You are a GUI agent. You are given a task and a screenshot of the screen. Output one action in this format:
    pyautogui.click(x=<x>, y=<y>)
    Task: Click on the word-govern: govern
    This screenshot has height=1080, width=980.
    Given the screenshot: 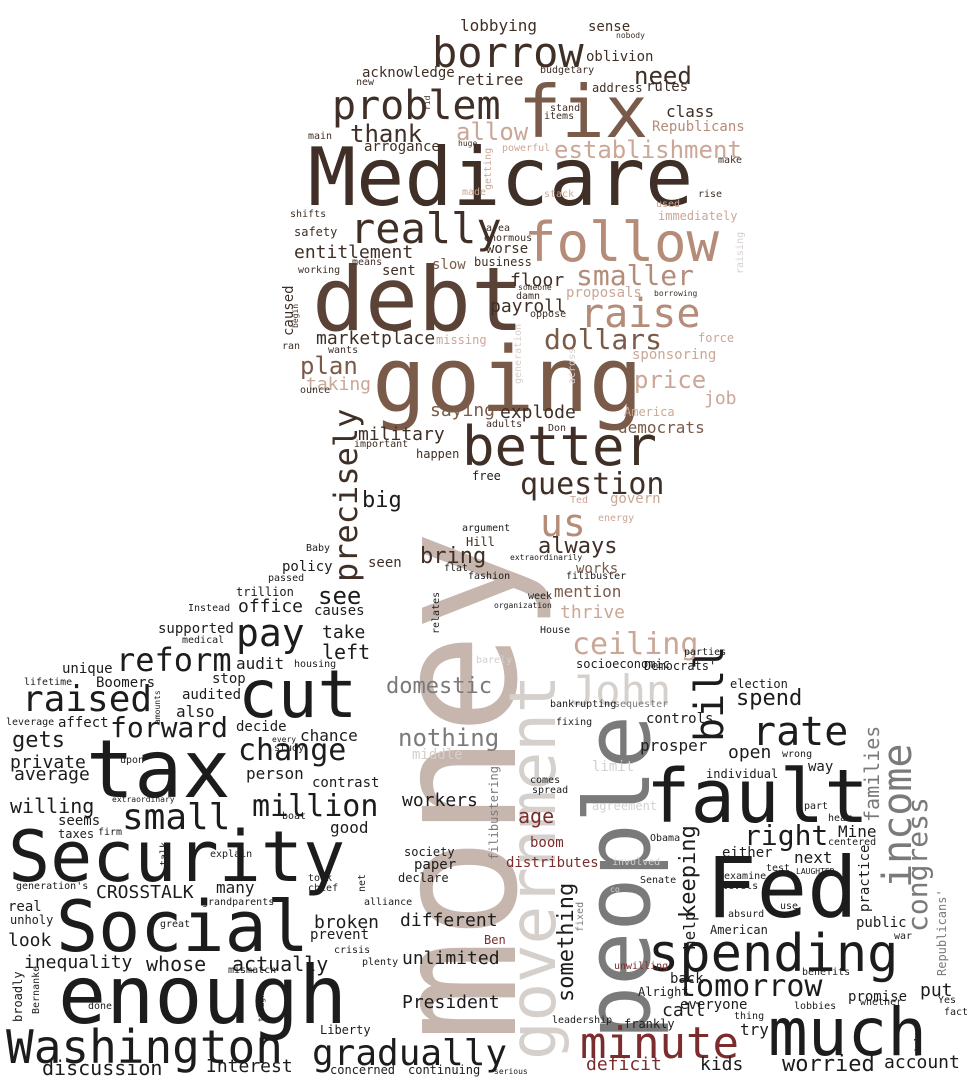 What is the action you would take?
    pyautogui.click(x=635, y=499)
    